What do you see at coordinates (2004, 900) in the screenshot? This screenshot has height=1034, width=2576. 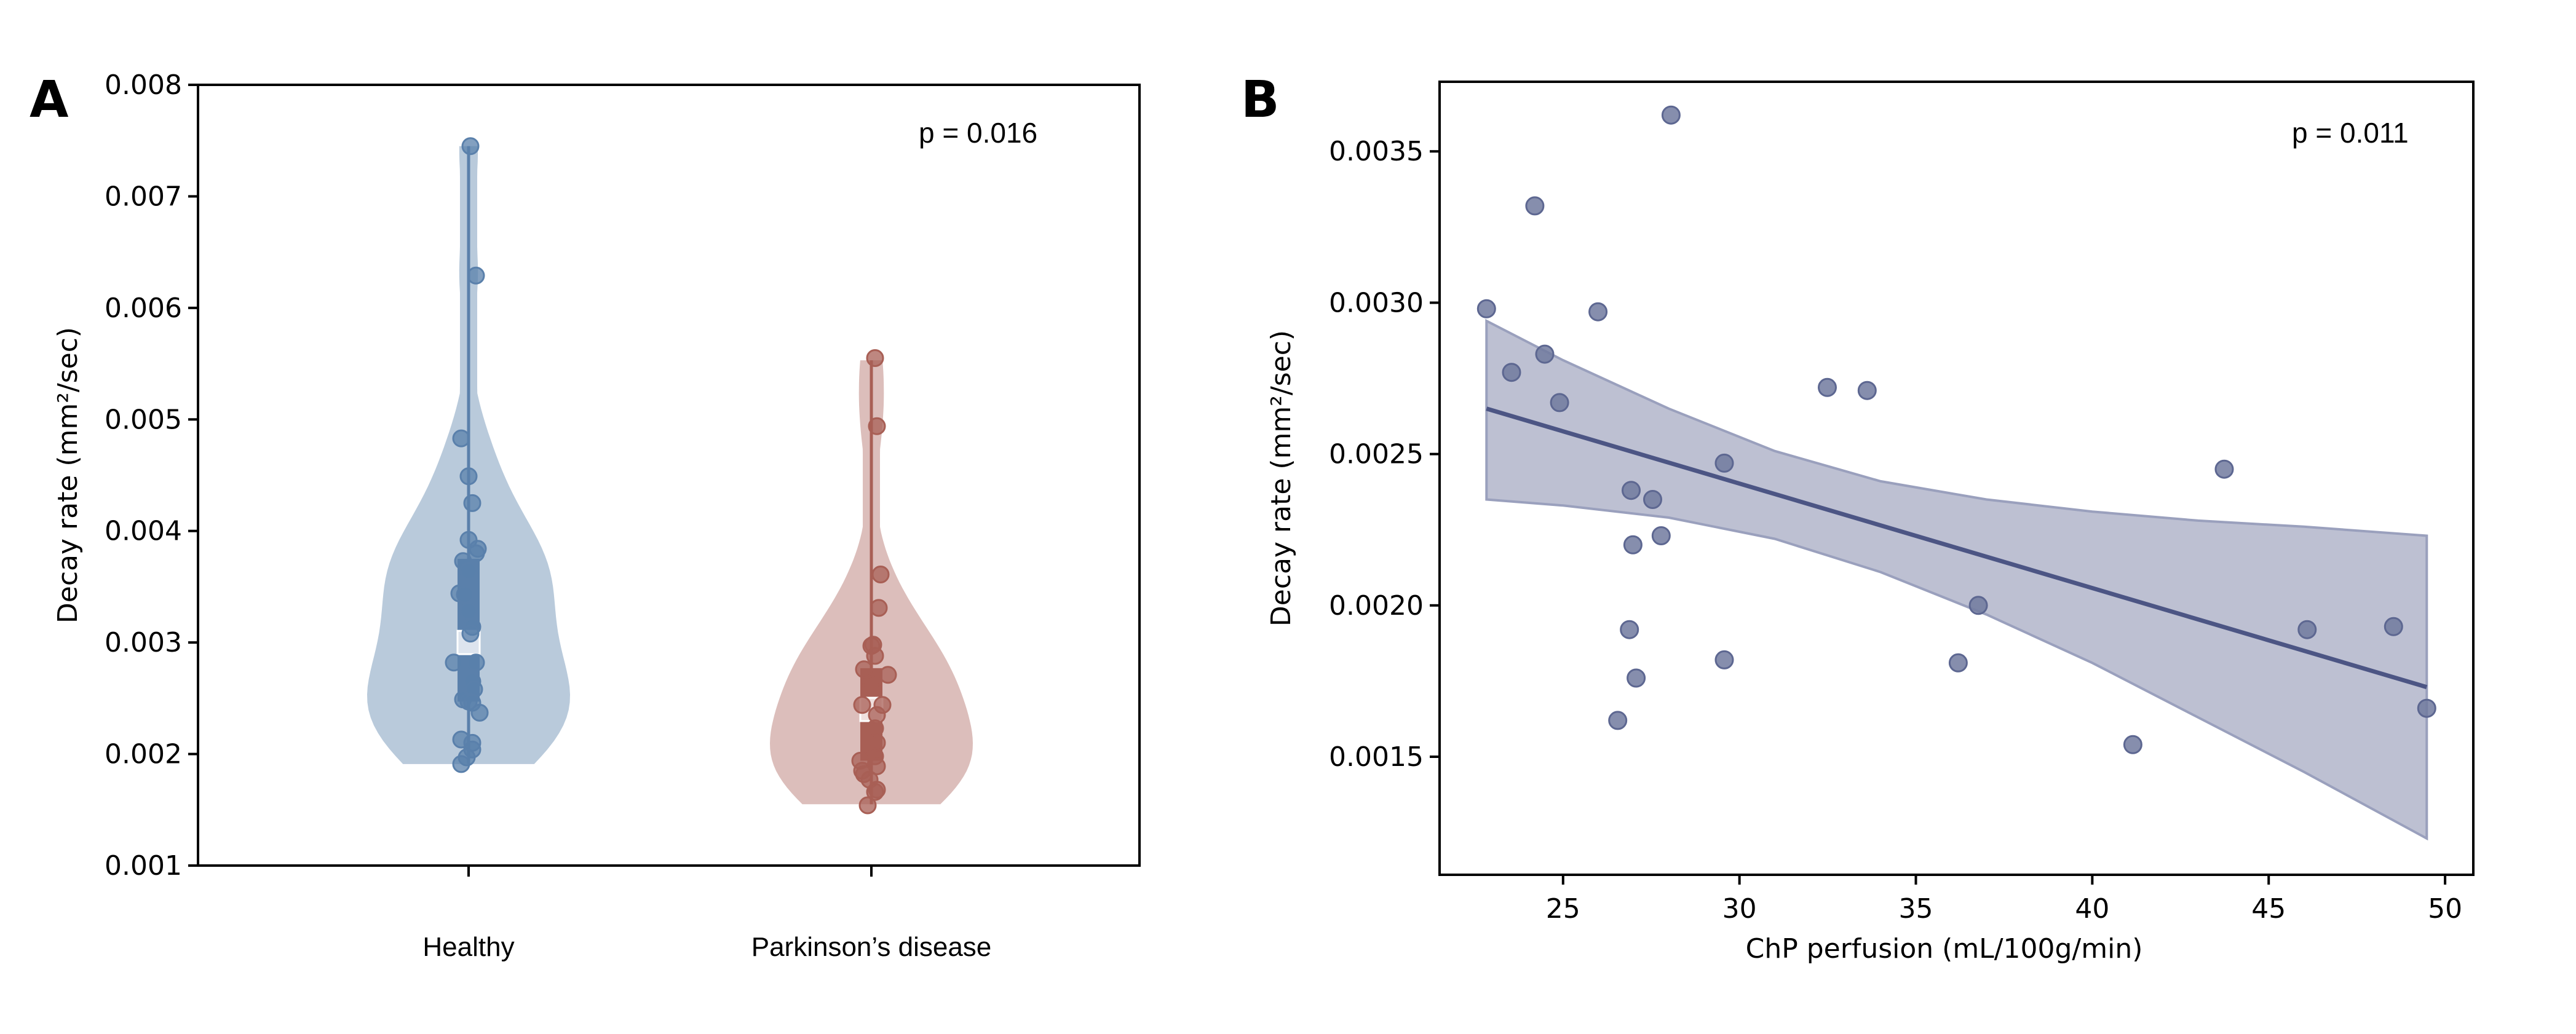 I see `x-axis-ticks: 25 30 35 40 45 50` at bounding box center [2004, 900].